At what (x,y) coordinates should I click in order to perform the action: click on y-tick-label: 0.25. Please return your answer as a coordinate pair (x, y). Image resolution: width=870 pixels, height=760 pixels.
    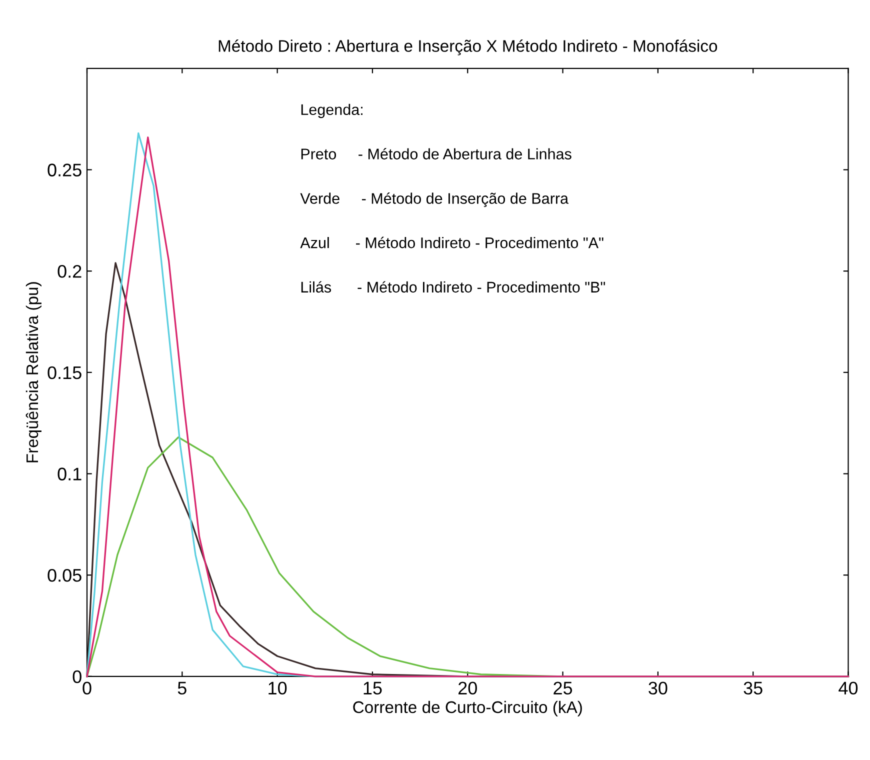
    Looking at the image, I should click on (65, 170).